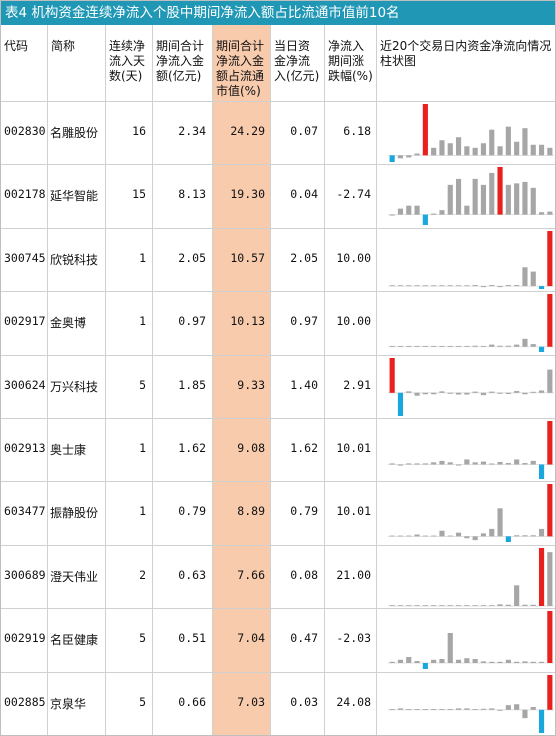 The image size is (556, 736). Describe the element at coordinates (25, 131) in the screenshot. I see `cell-code: 002830` at that location.